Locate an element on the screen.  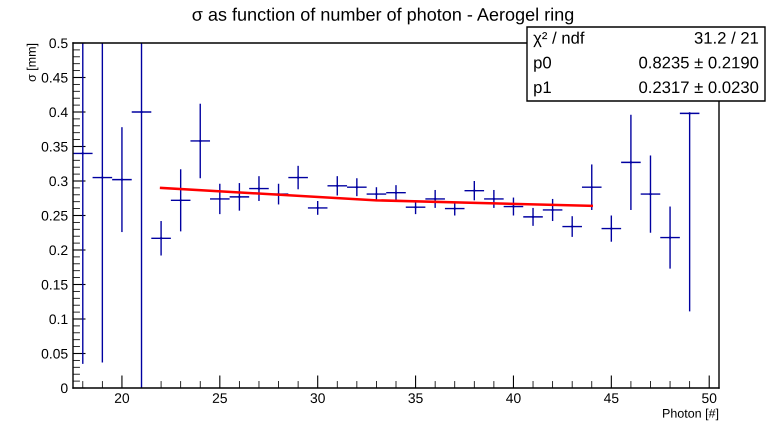
annotation: p0 is located at coordinates (543, 64).